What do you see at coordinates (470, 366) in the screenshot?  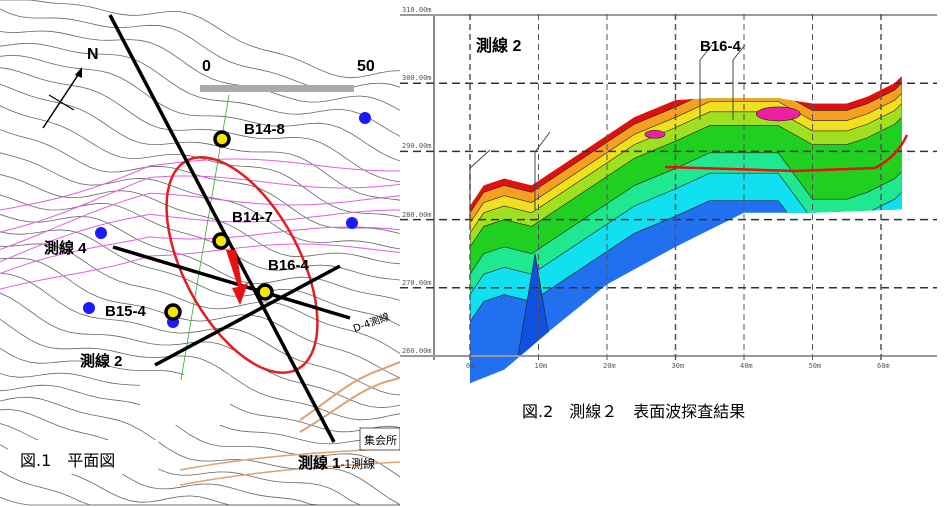 I see `x-tick-label: 0m` at bounding box center [470, 366].